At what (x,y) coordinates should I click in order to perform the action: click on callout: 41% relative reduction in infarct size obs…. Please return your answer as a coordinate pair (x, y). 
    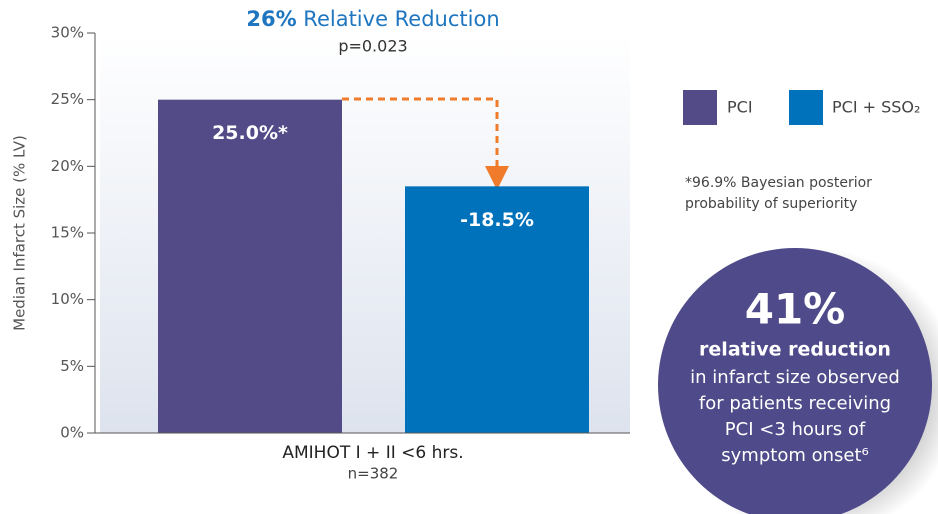
    Looking at the image, I should click on (795, 376).